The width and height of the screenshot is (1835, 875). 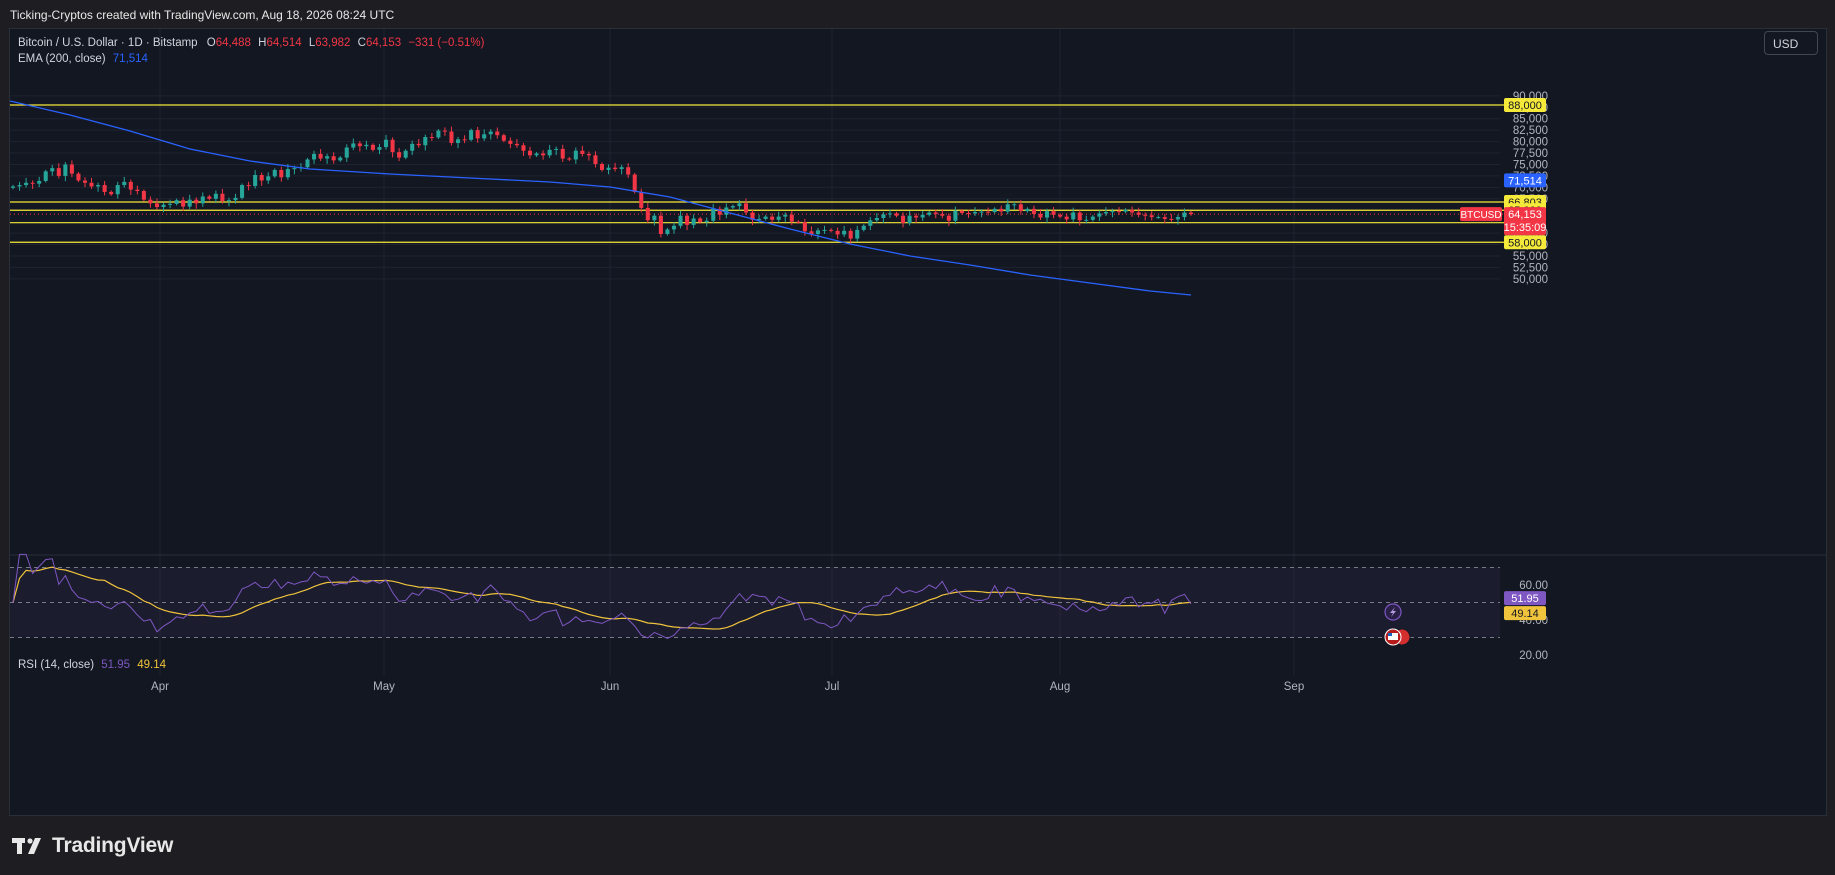 I want to click on tradingview-logo: TradingView, so click(x=92, y=846).